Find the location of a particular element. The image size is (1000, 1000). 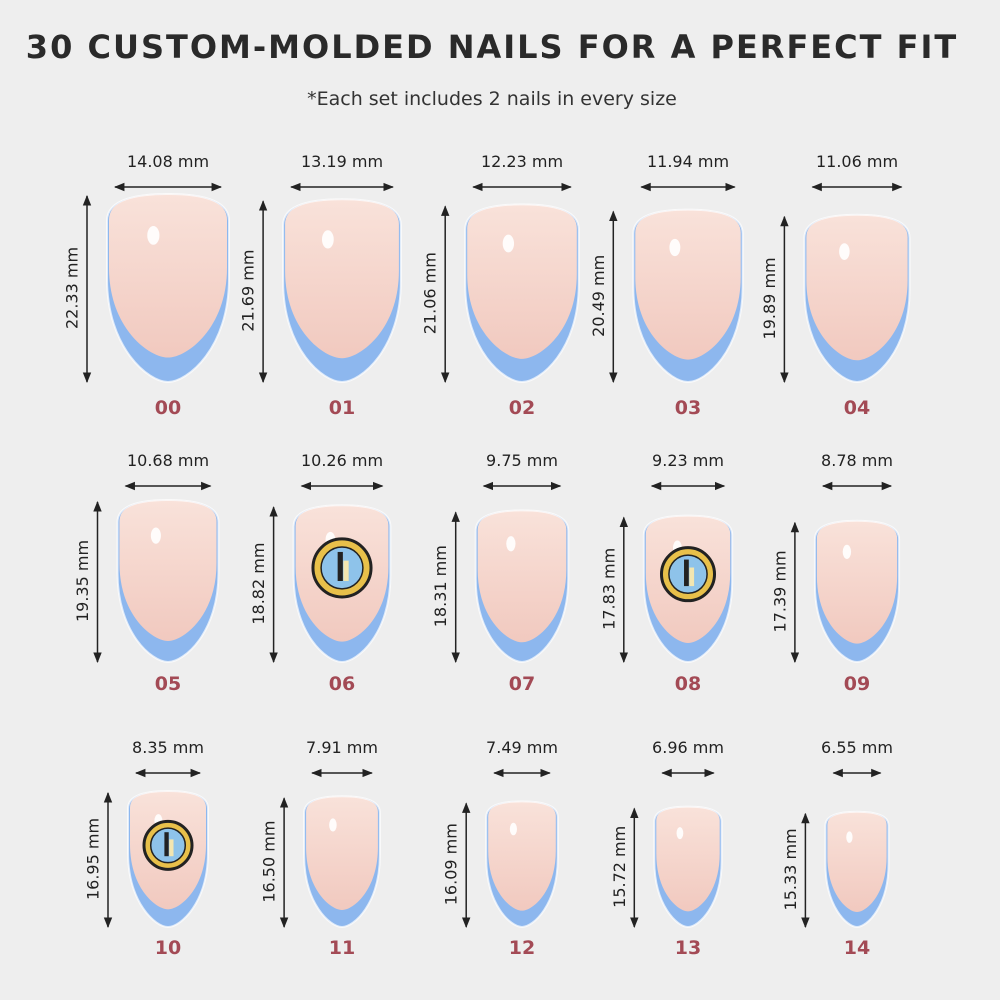

length-label: 16.09 mm is located at coordinates (451, 864).